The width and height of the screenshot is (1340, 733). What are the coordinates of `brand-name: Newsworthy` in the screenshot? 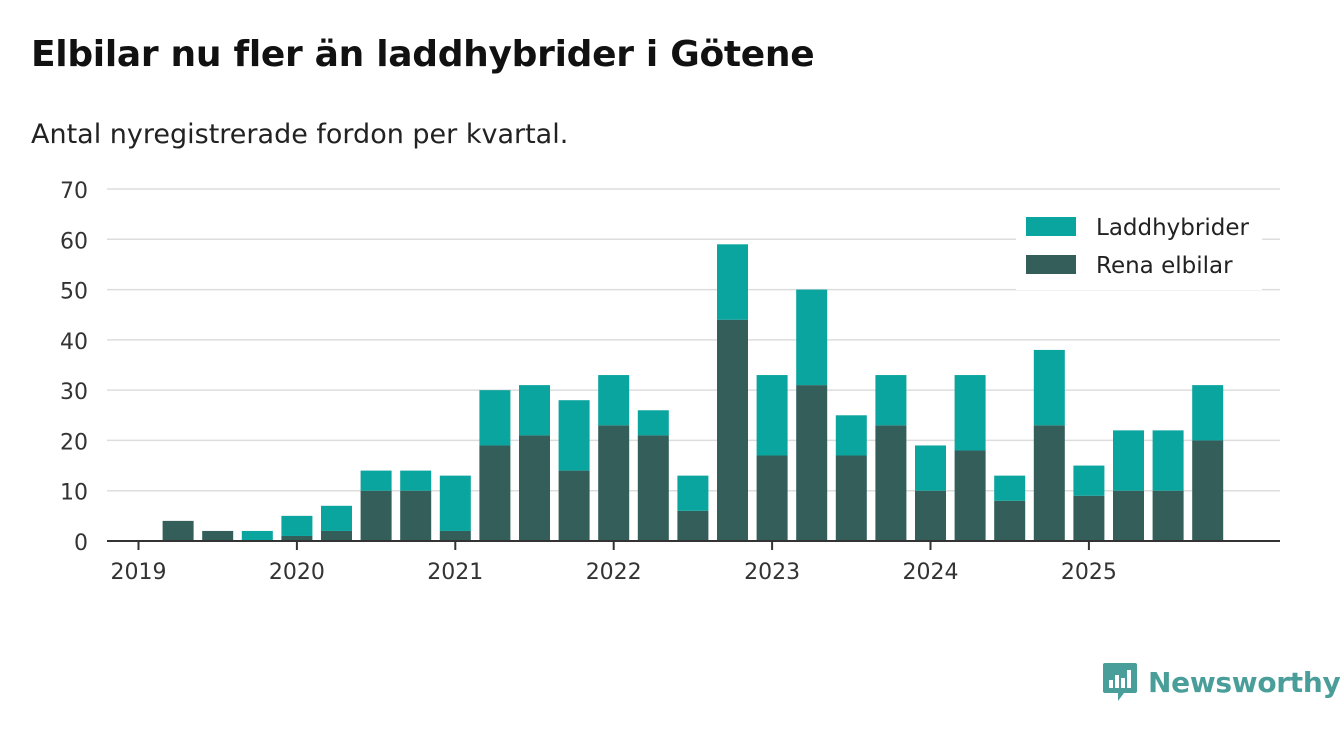 It's located at (1244, 682).